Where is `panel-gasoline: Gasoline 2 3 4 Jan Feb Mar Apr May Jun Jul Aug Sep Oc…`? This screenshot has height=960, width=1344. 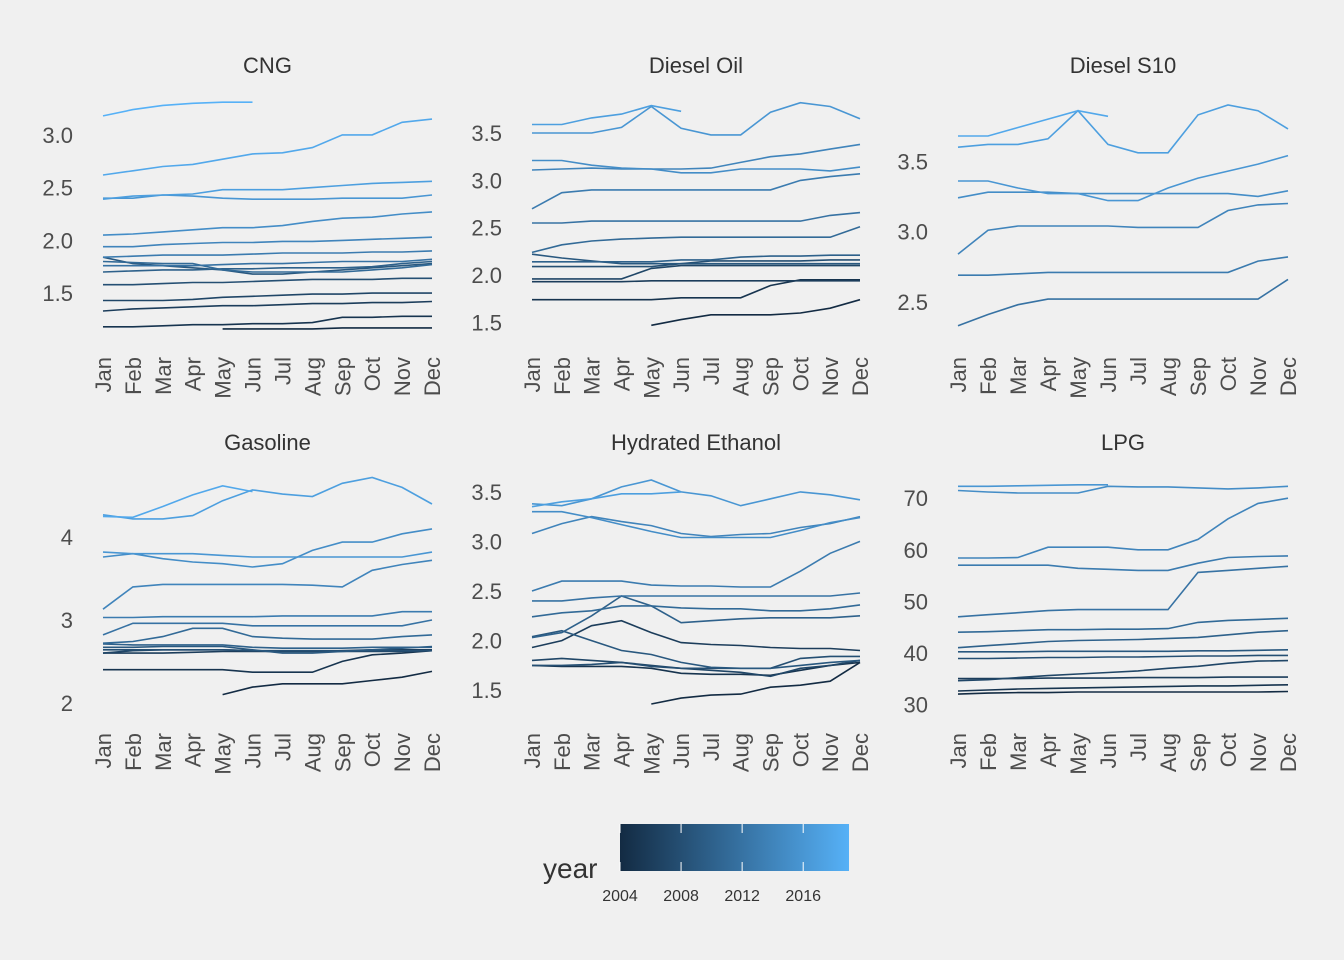 panel-gasoline: Gasoline 2 3 4 Jan Feb Mar Apr May Jun Jul Aug Sep Oc… is located at coordinates (253, 602).